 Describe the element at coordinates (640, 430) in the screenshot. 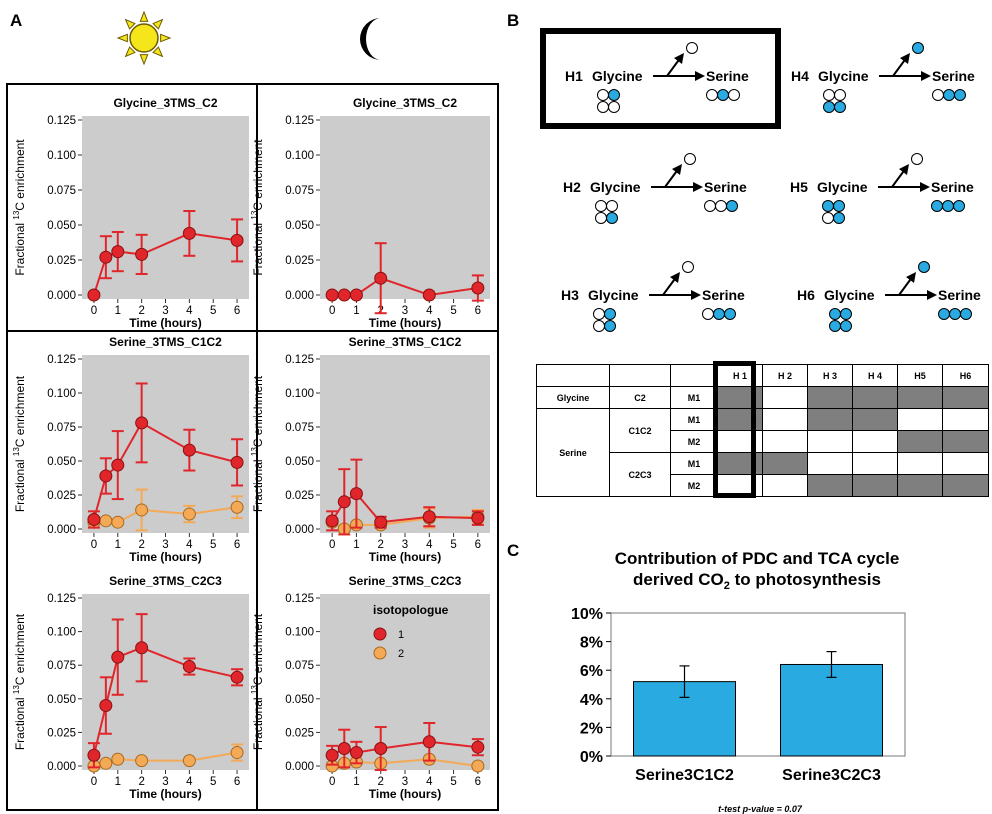

I see `table-cell-fragment: C1C2` at that location.